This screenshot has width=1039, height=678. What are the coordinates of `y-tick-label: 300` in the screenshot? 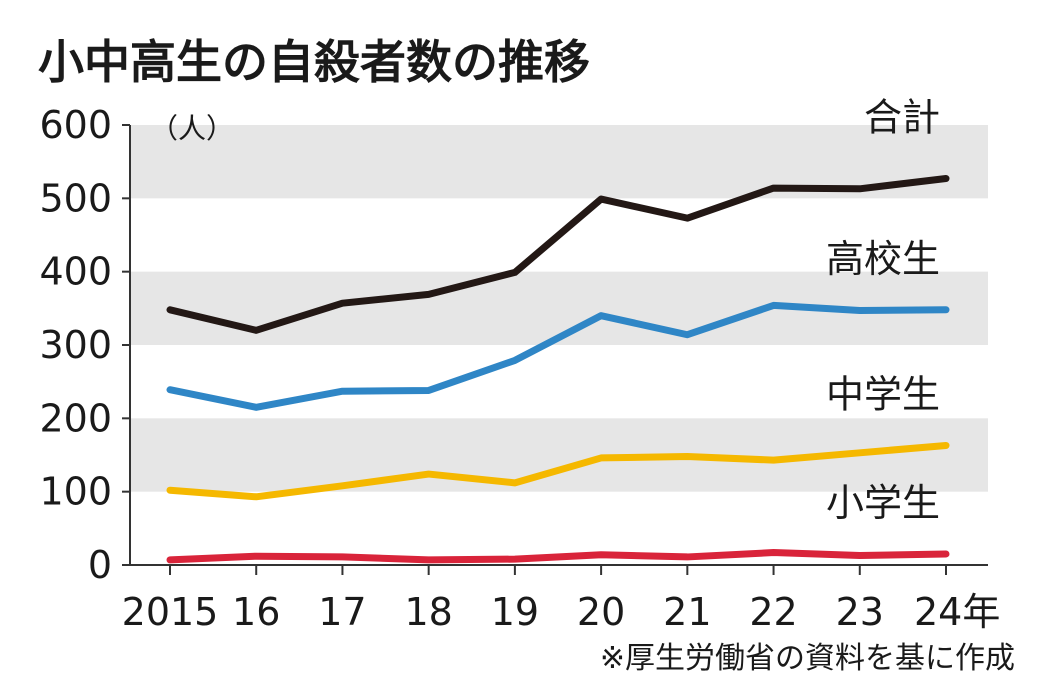 It's located at (75, 345).